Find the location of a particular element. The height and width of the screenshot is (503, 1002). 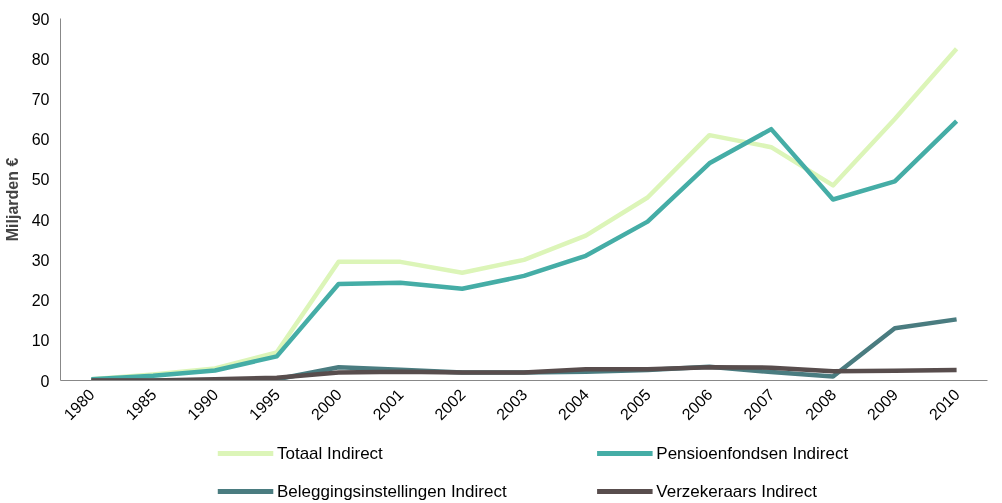

legend-label: Beleggingsinstellingen Indirect is located at coordinates (391, 491).